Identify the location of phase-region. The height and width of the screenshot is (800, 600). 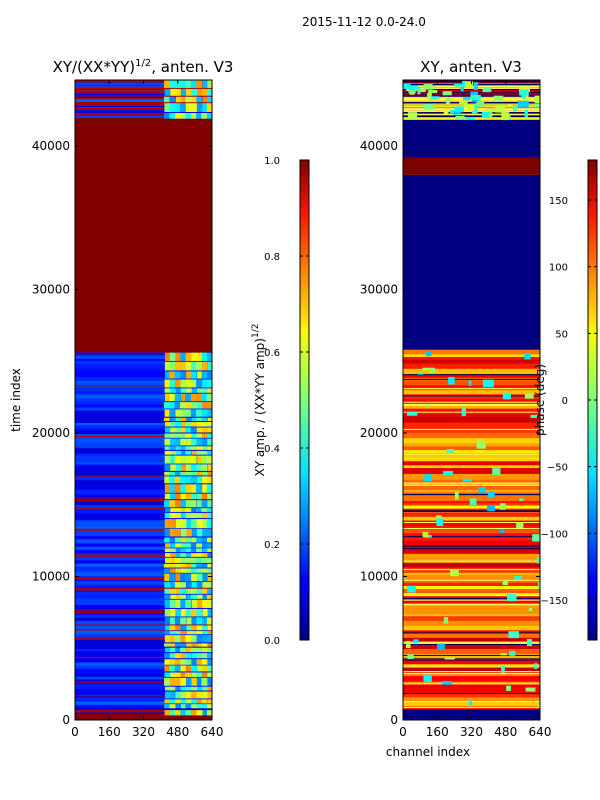
(471, 714).